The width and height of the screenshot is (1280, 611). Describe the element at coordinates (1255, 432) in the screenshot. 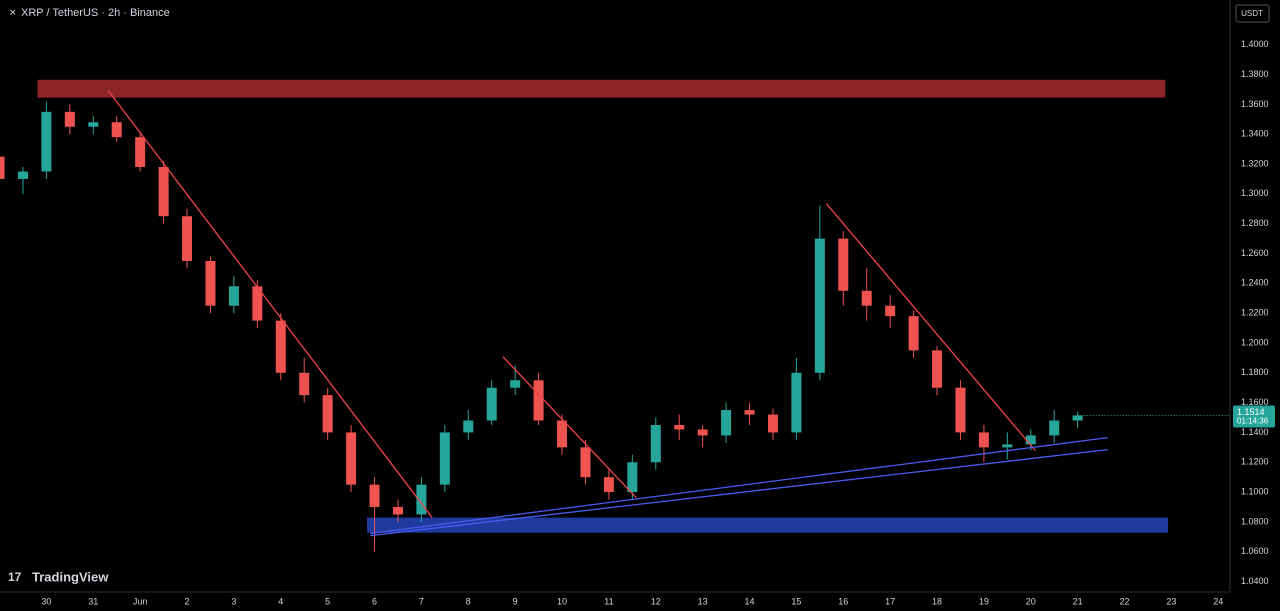

I see `y-tick-label: 1.1400` at that location.